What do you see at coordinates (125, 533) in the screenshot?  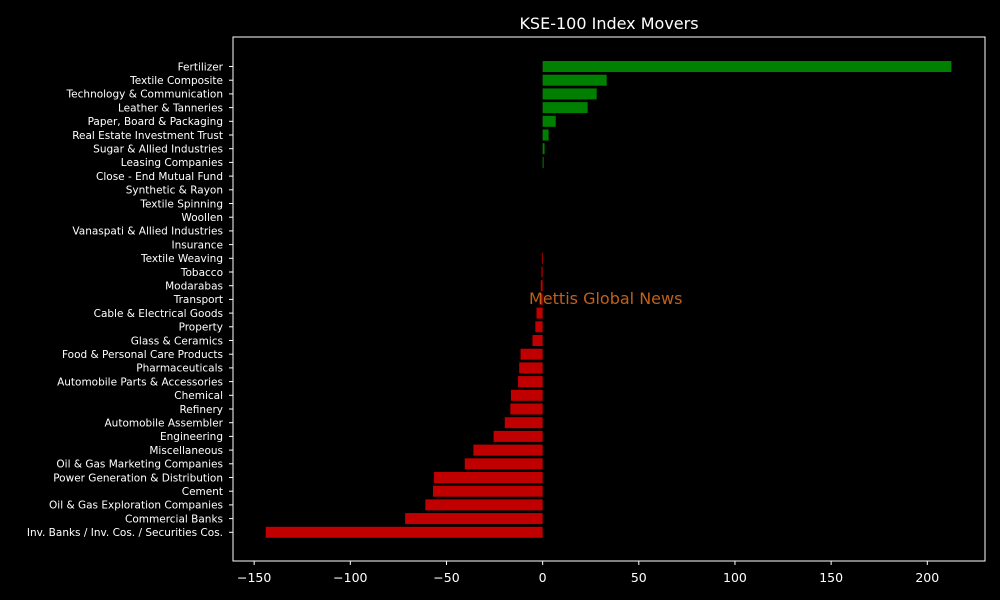 I see `y-tick-label: Inv. Banks / Inv. Cos. / Securities Cos.` at bounding box center [125, 533].